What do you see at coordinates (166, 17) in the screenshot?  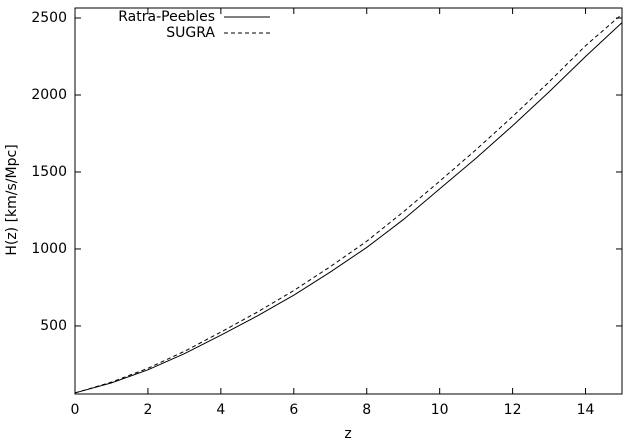 I see `legend-label: Ratra-Peebles` at bounding box center [166, 17].